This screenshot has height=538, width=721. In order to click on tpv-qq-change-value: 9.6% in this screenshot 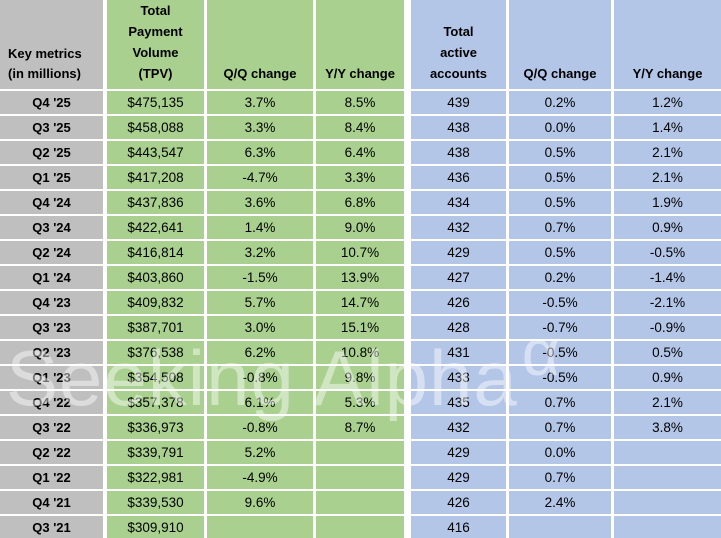, I will do `click(258, 503)`.